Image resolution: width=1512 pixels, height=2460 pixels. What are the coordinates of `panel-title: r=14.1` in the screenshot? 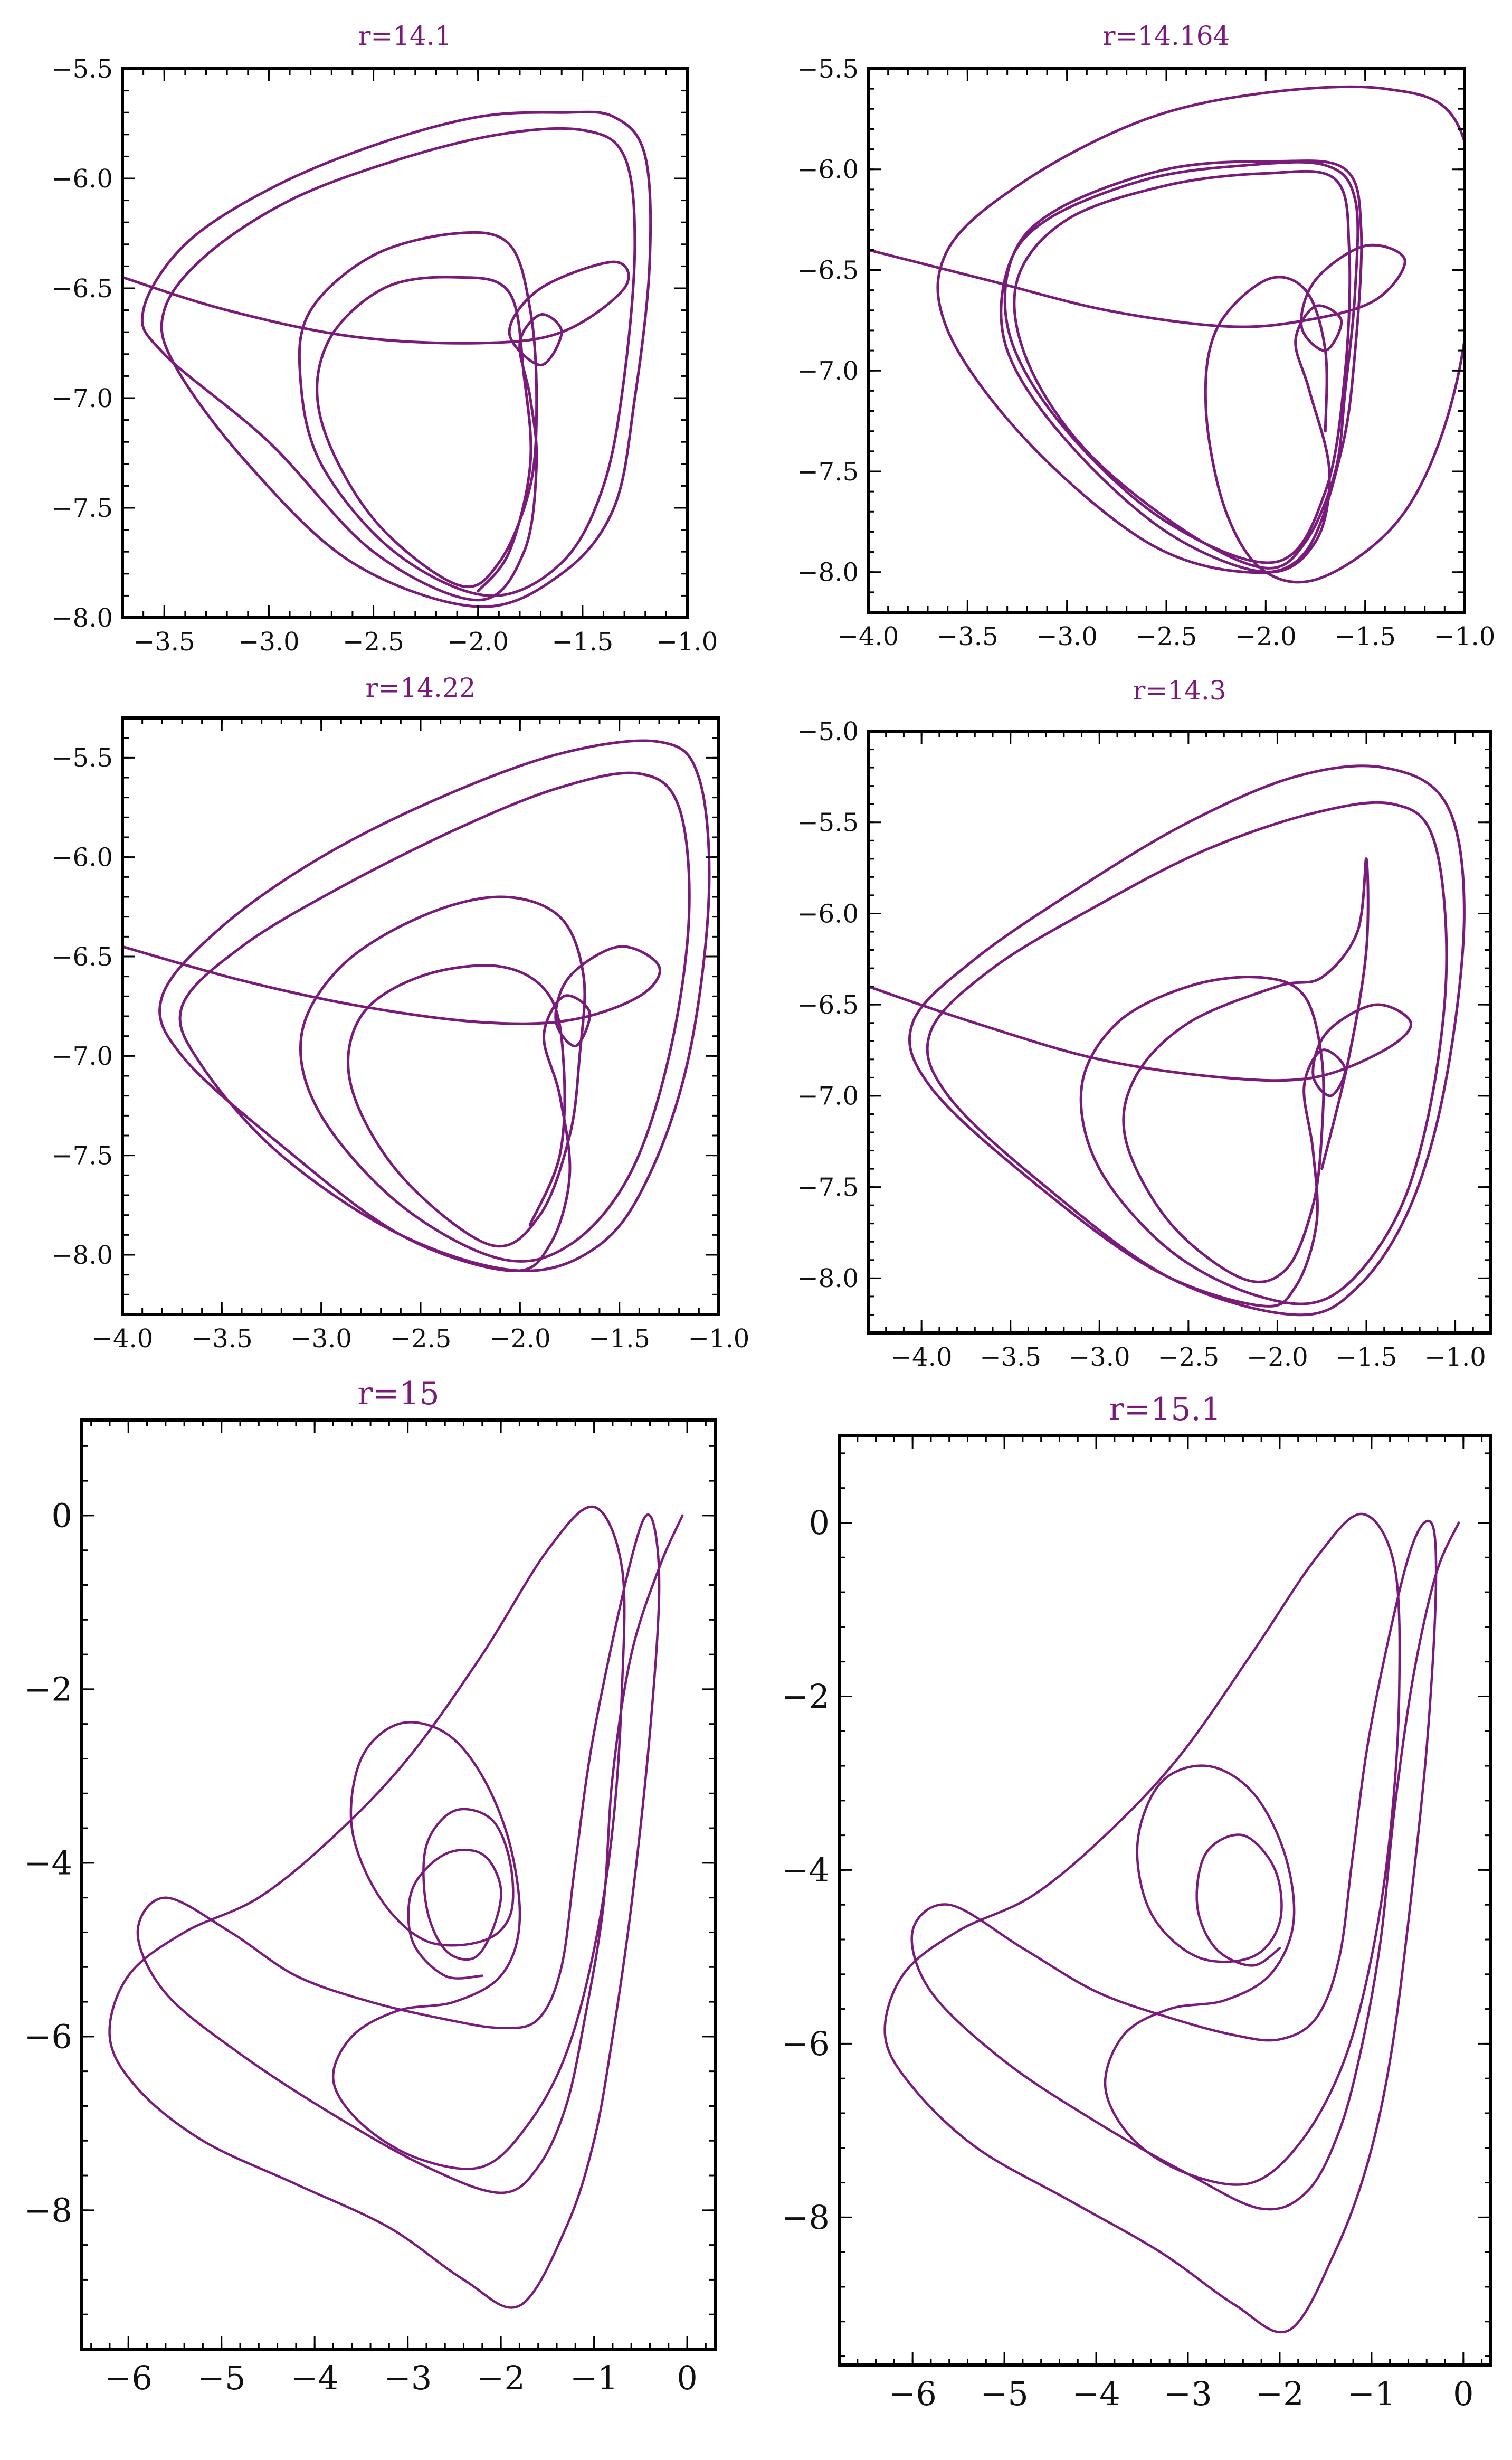 It's located at (404, 36).